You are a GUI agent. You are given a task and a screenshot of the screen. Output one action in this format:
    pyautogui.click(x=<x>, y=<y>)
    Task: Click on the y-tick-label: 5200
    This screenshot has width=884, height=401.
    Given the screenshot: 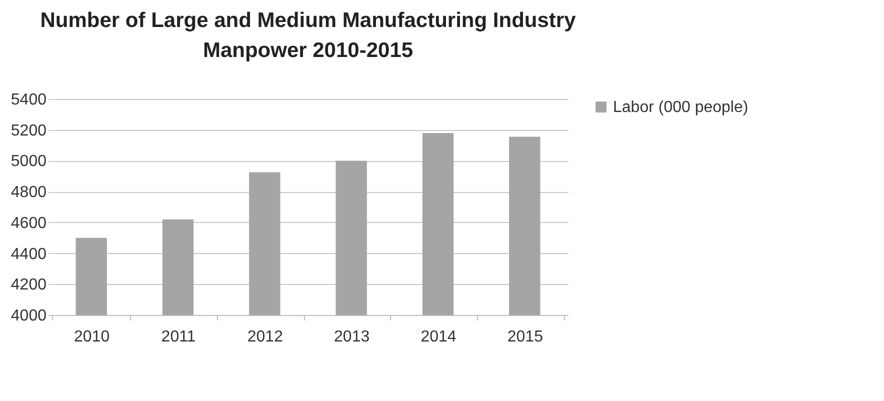 What is the action you would take?
    pyautogui.click(x=28, y=131)
    